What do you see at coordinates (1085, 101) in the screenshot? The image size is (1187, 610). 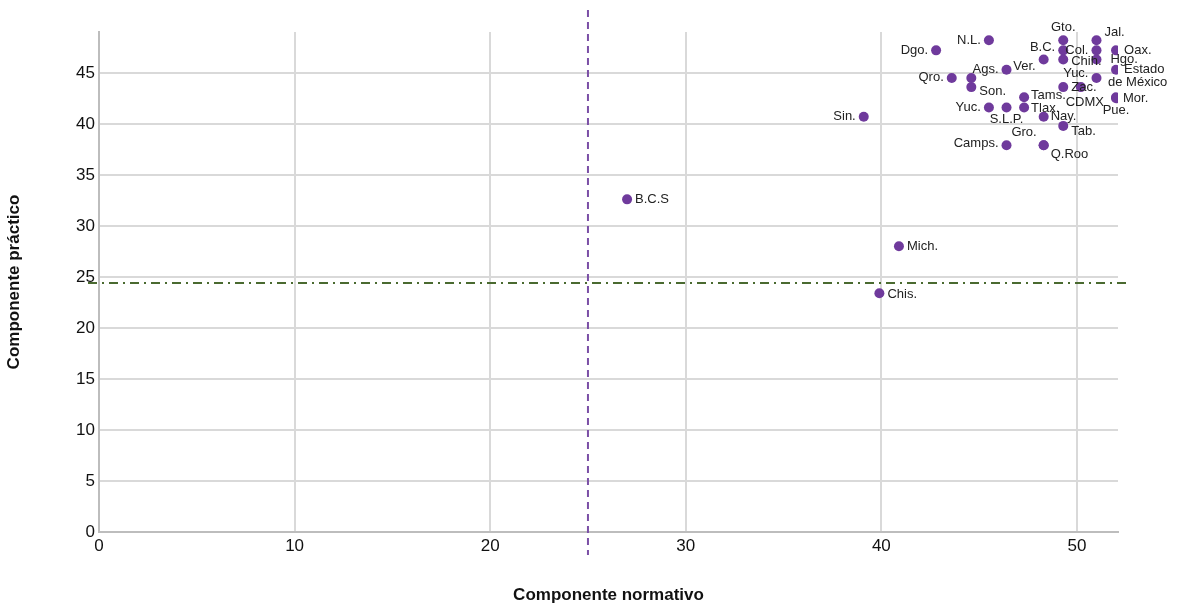 I see `annotation: CDMX` at bounding box center [1085, 101].